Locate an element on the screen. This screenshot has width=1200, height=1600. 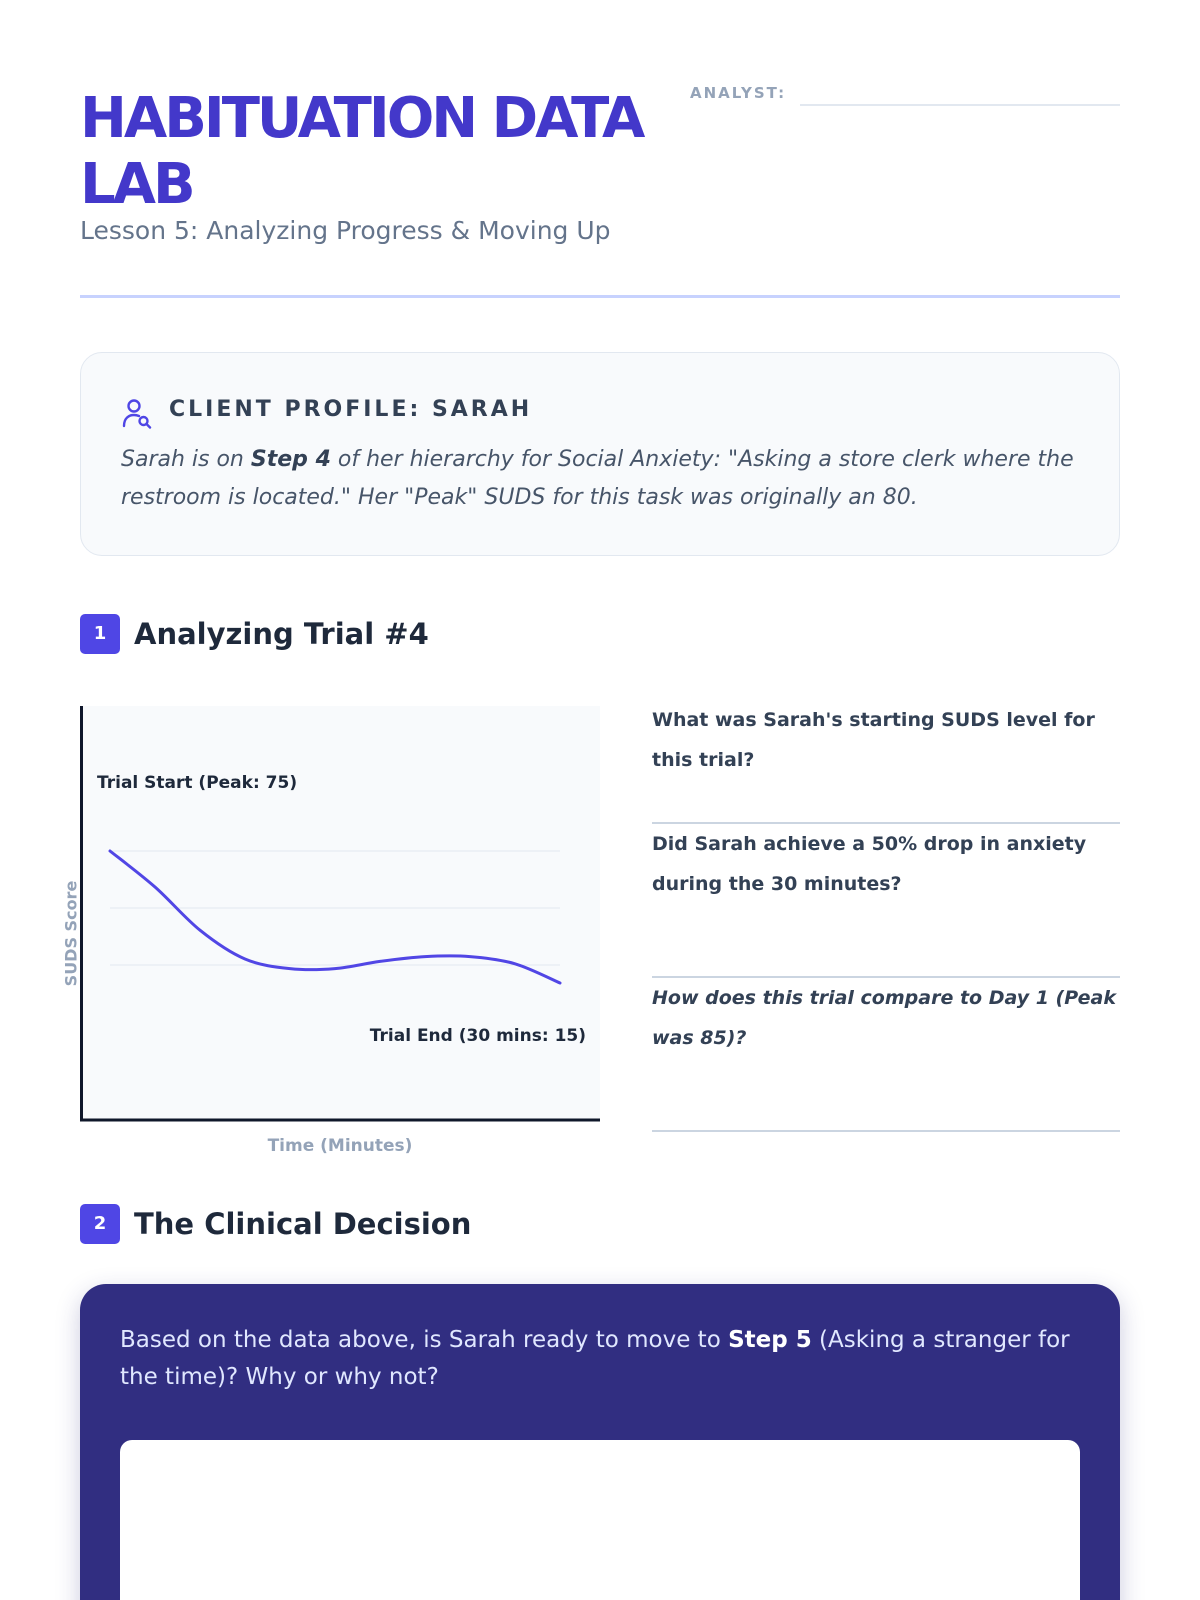
y-axis-label: SUDS Score is located at coordinates (71, 933).